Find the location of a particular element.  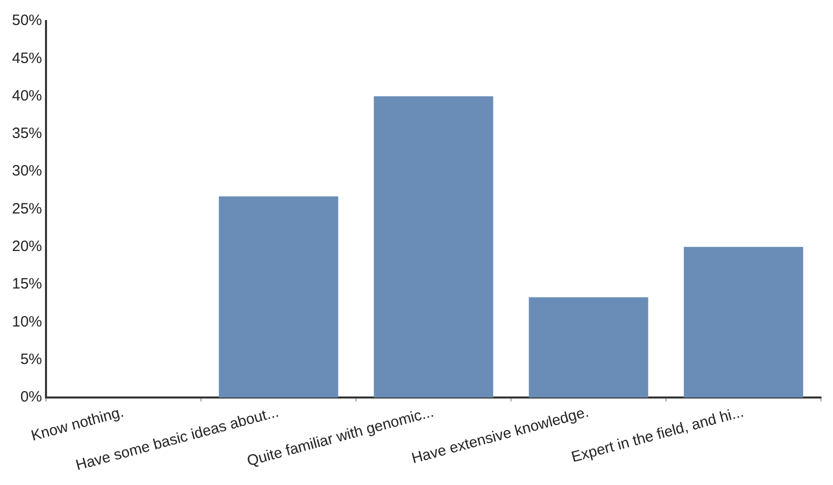

y-tick-label: 0% is located at coordinates (31, 397).